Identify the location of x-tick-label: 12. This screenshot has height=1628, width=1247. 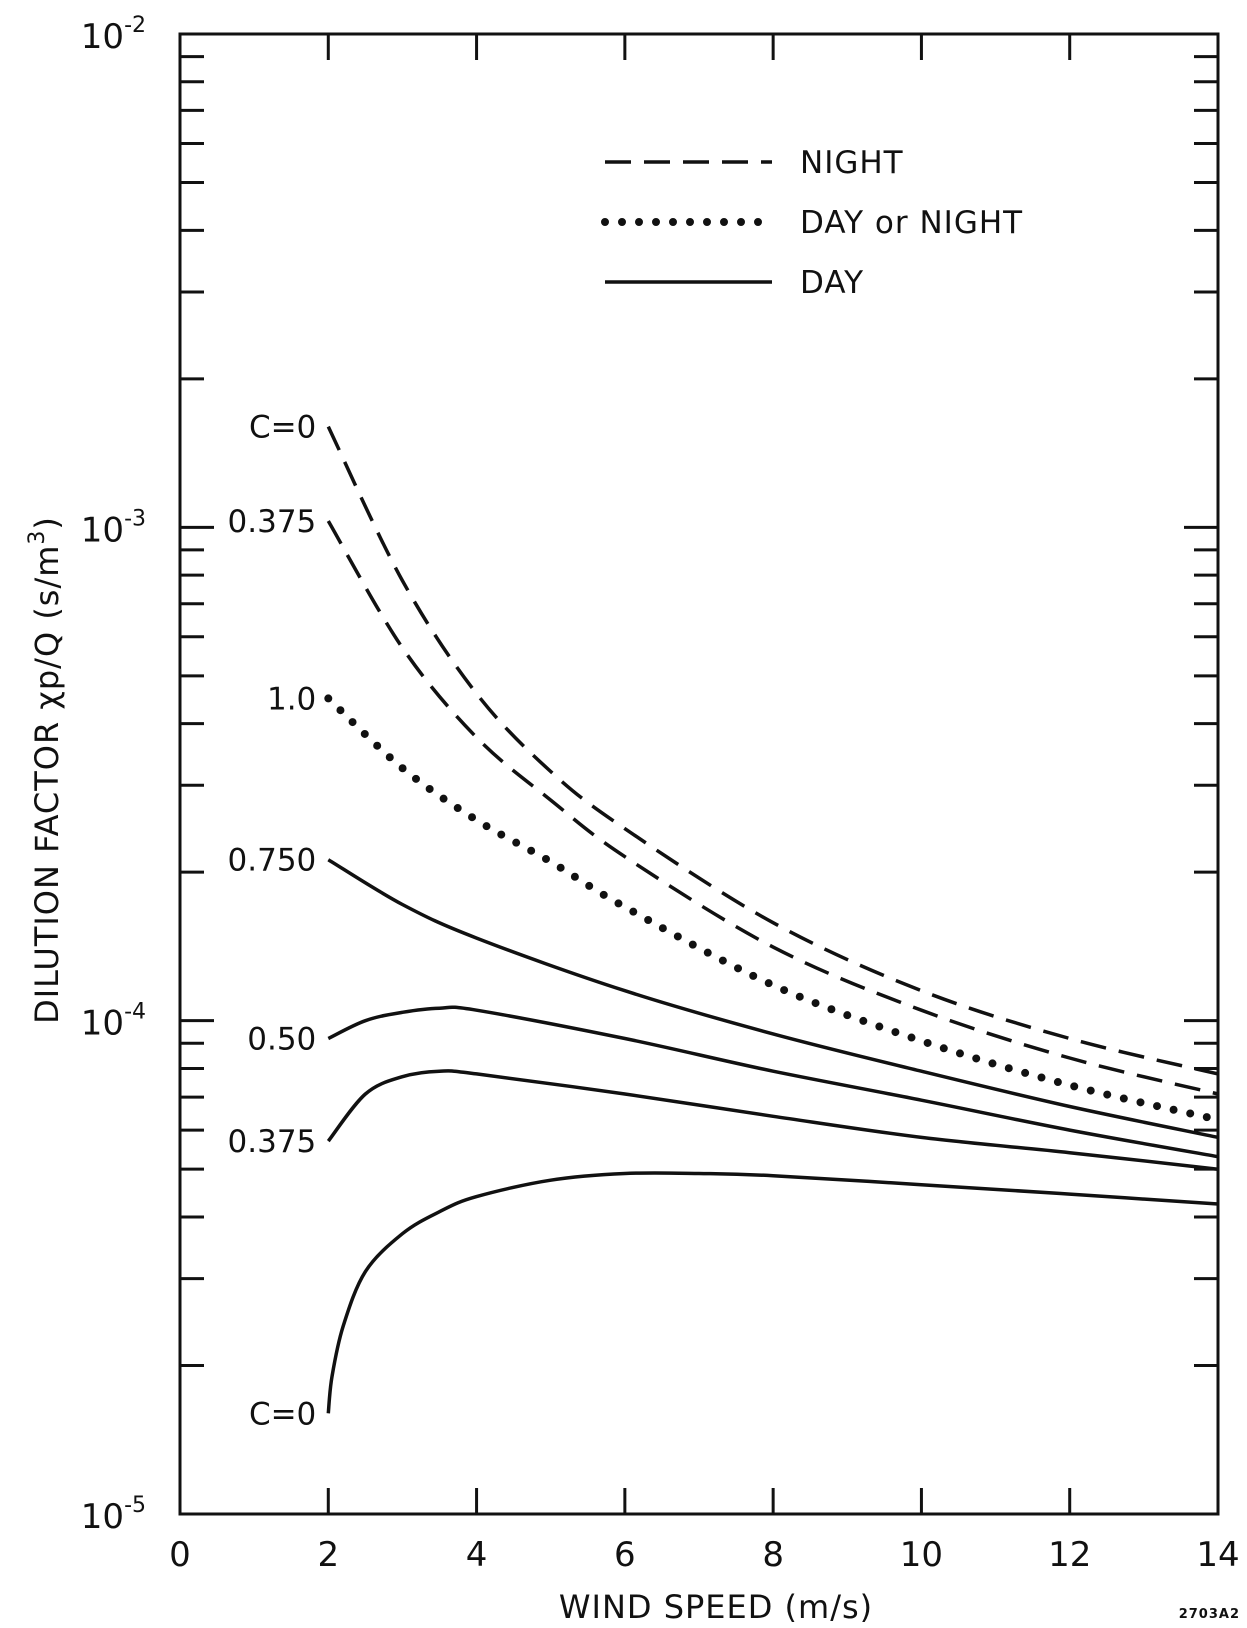
(1069, 1555).